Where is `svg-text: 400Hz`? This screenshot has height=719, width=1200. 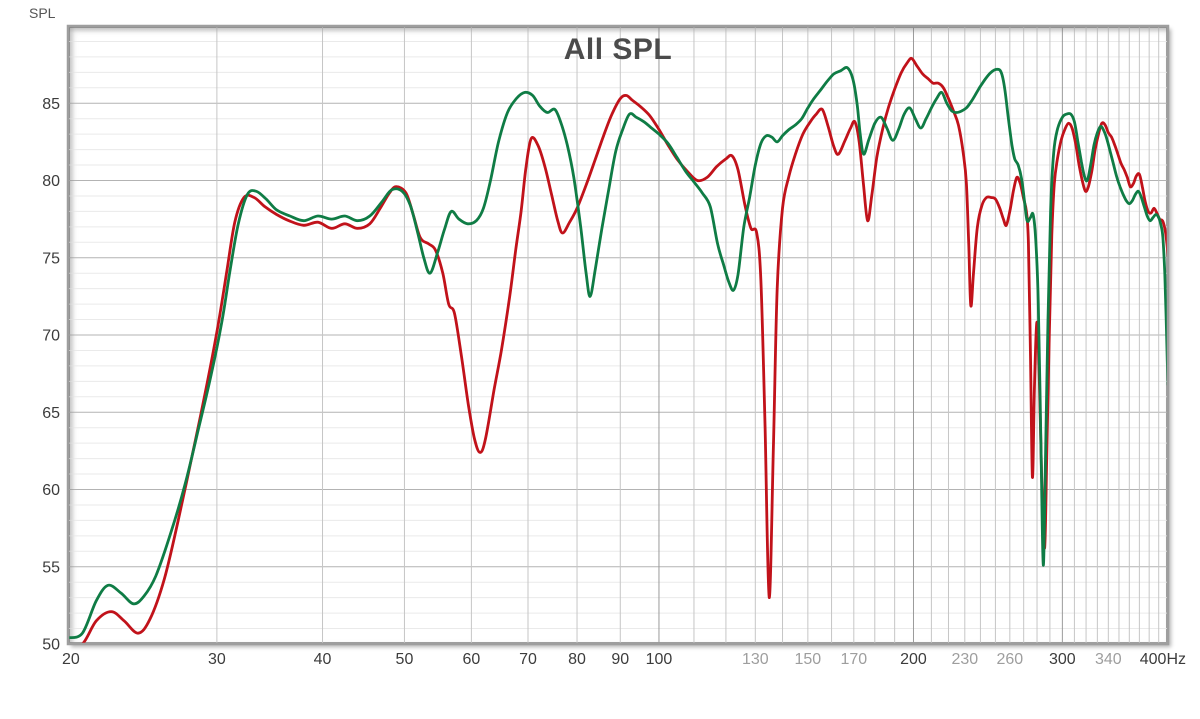 svg-text: 400Hz is located at coordinates (1163, 659).